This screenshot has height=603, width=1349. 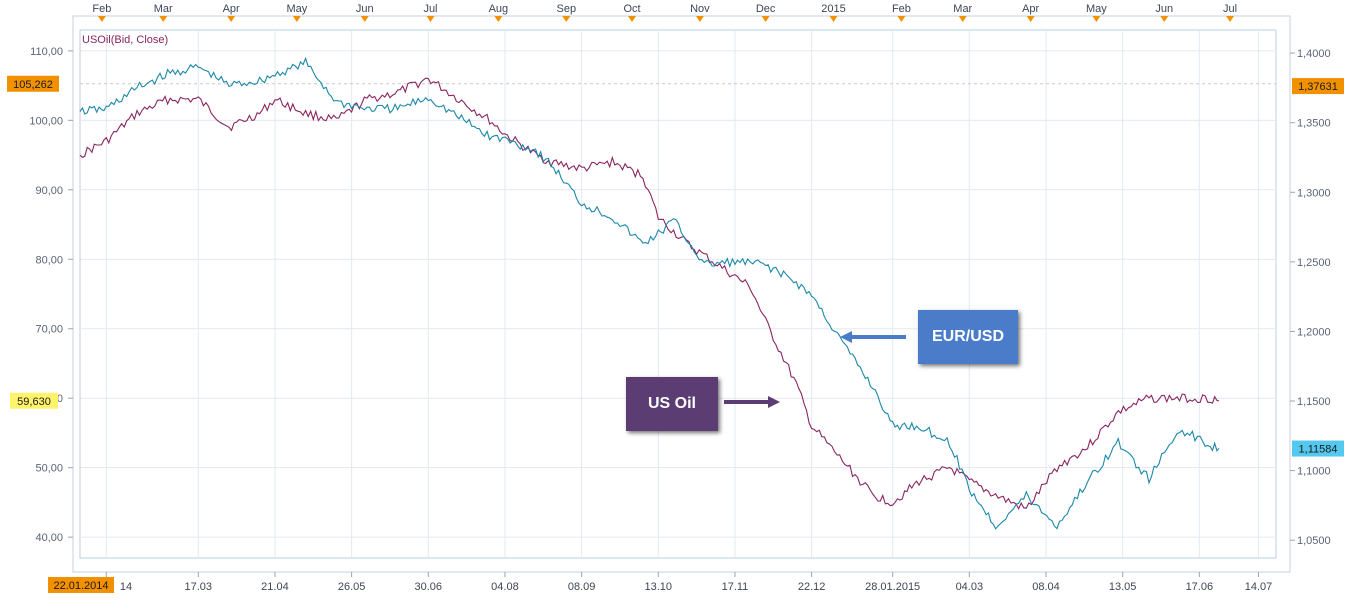 What do you see at coordinates (774, 402) in the screenshot?
I see `oil-arrow-head` at bounding box center [774, 402].